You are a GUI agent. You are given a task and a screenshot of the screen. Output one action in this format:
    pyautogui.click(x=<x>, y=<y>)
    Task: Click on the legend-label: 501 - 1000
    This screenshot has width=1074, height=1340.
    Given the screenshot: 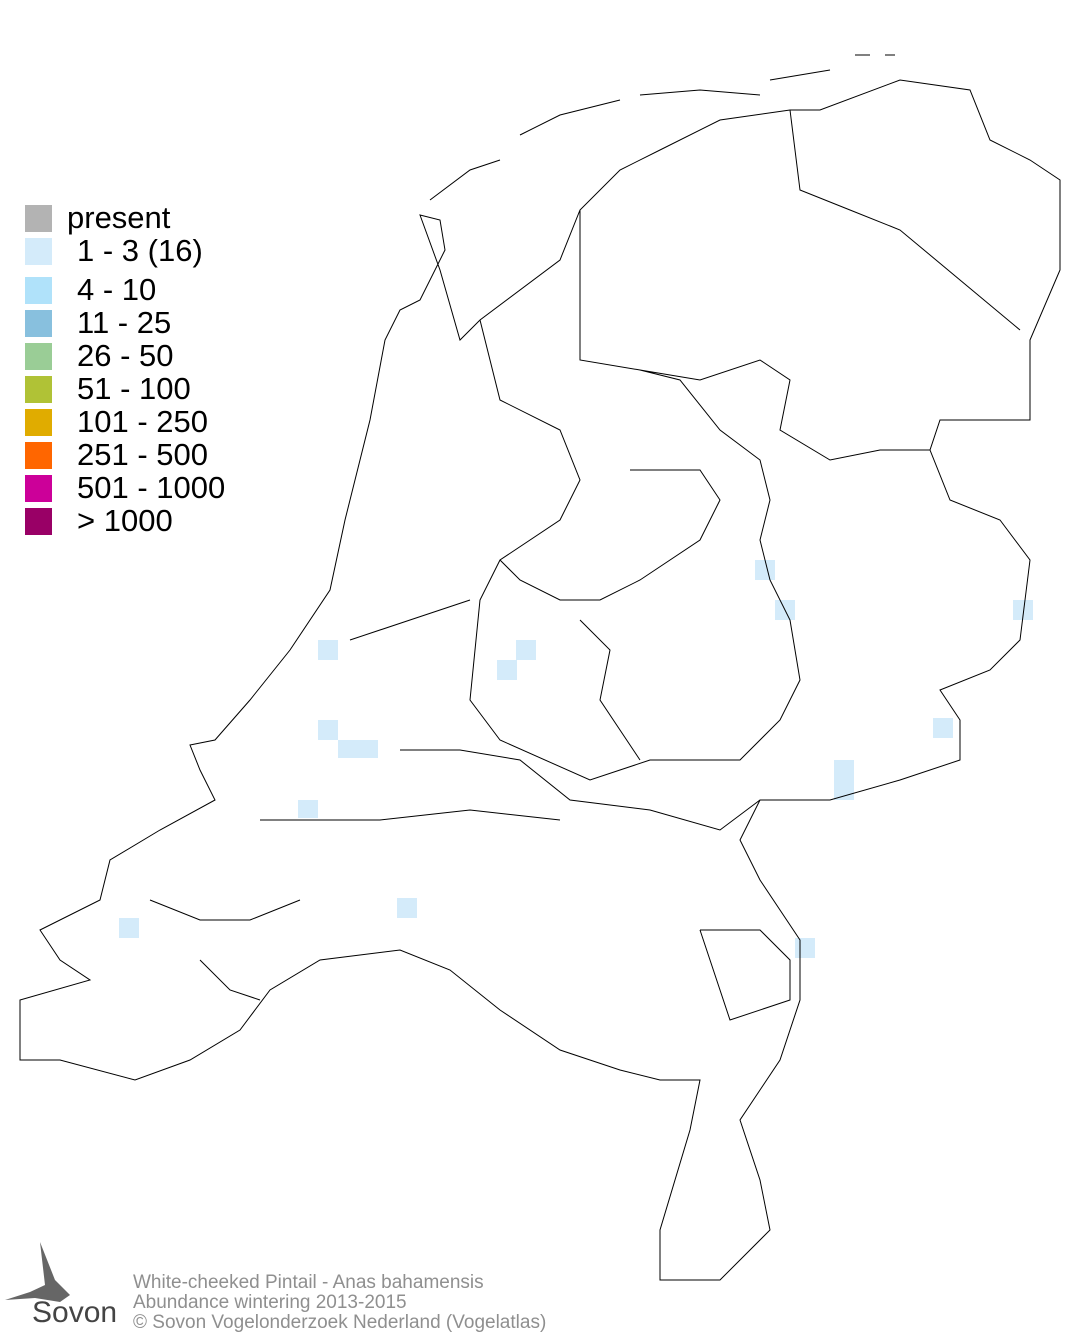 What is the action you would take?
    pyautogui.click(x=151, y=487)
    